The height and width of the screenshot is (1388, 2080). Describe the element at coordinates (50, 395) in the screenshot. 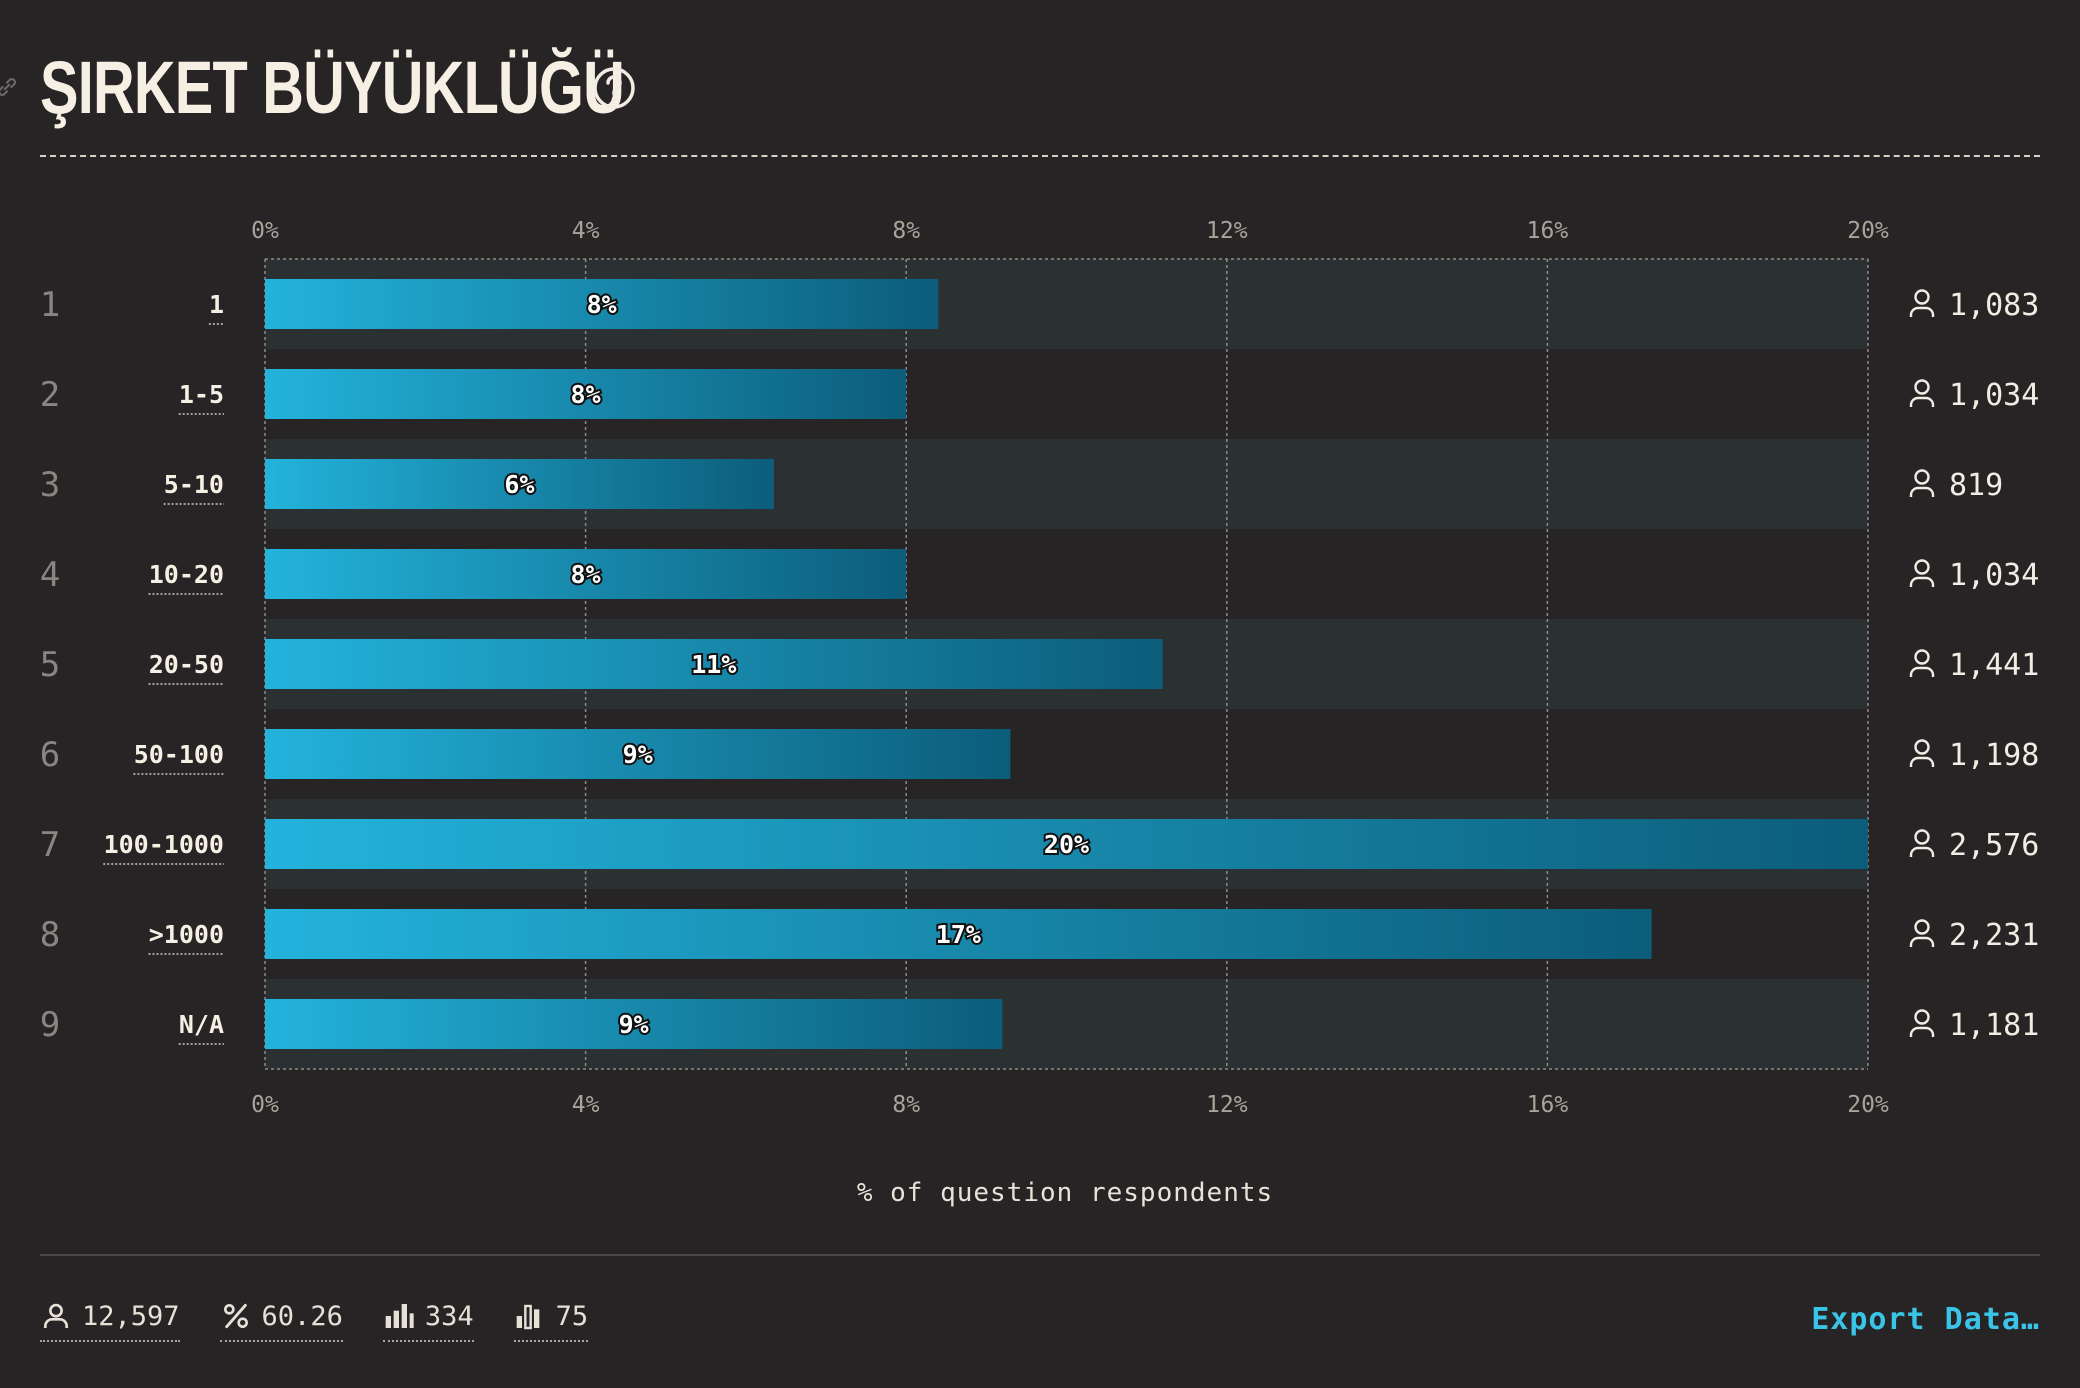

I see `row-number: 2` at that location.